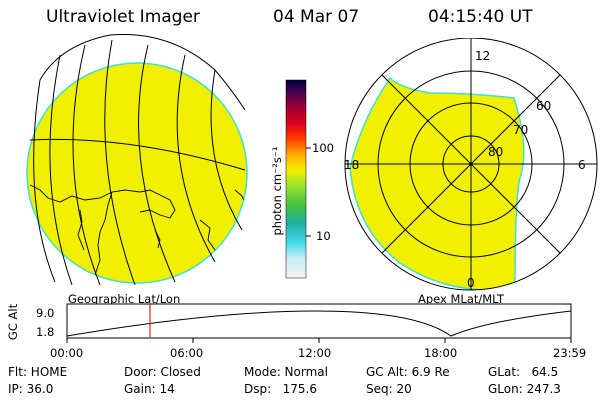  I want to click on alt-ylabel: GC Alt, so click(13, 322).